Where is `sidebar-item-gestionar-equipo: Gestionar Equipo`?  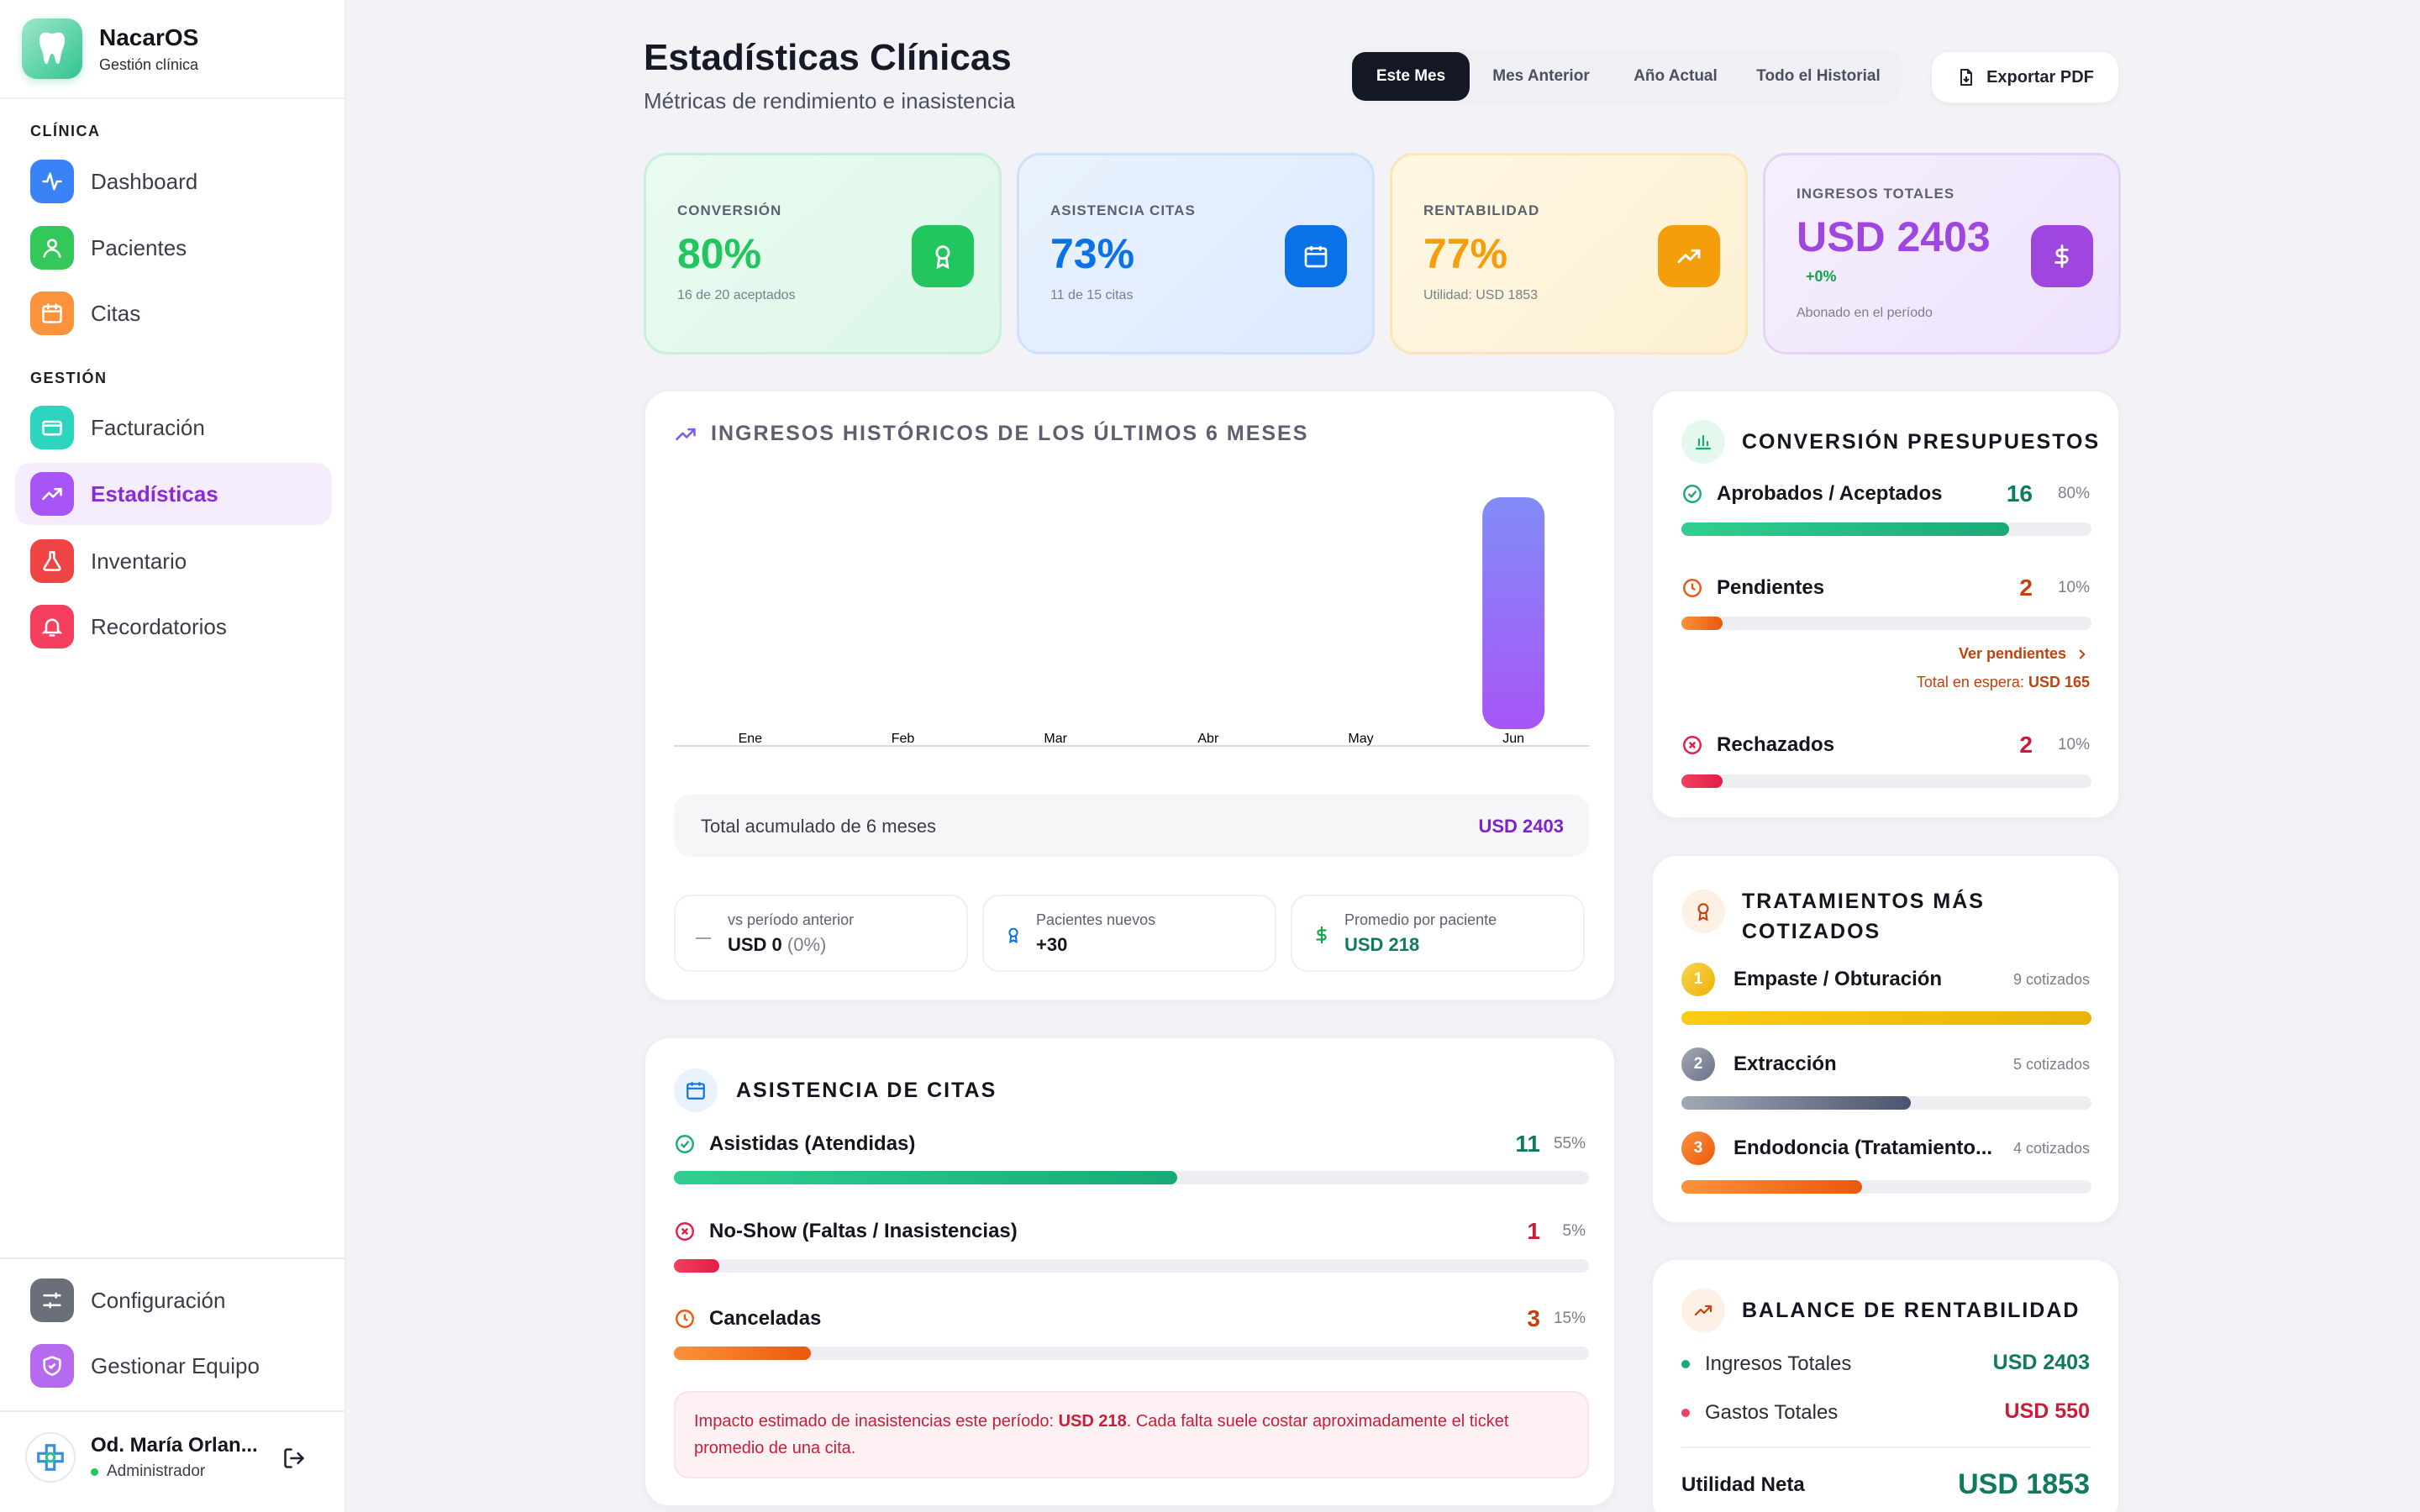
sidebar-item-gestionar-equipo: Gestionar Equipo is located at coordinates (173, 1366).